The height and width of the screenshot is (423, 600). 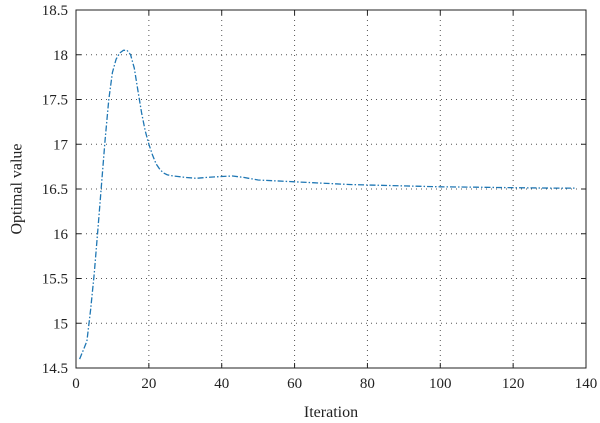 I want to click on x-tick-label: 140, so click(x=586, y=384).